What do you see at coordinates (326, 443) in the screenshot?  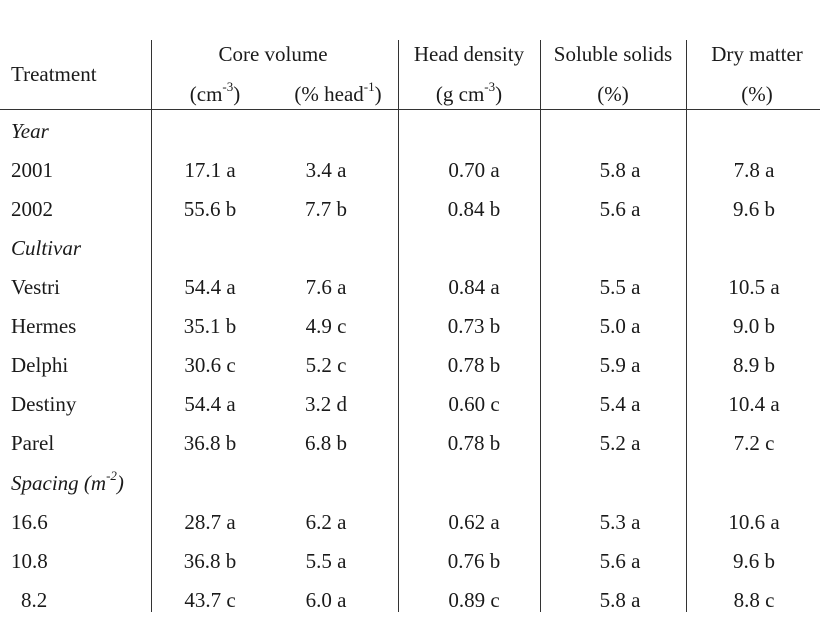 I see `cell-core-volume-pct: 6.8 b` at bounding box center [326, 443].